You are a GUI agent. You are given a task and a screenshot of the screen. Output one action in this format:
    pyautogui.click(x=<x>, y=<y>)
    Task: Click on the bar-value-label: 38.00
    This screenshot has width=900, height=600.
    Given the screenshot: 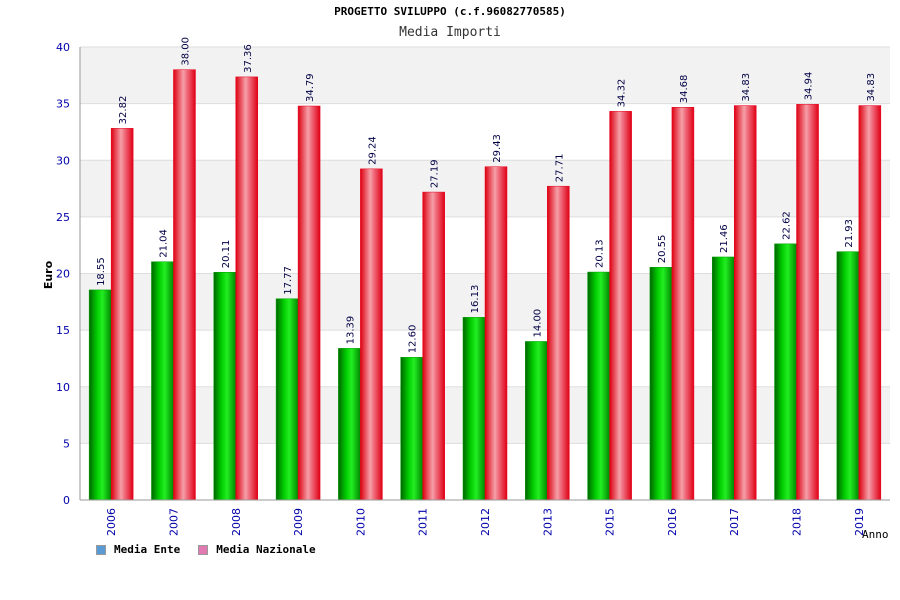 What is the action you would take?
    pyautogui.click(x=185, y=51)
    